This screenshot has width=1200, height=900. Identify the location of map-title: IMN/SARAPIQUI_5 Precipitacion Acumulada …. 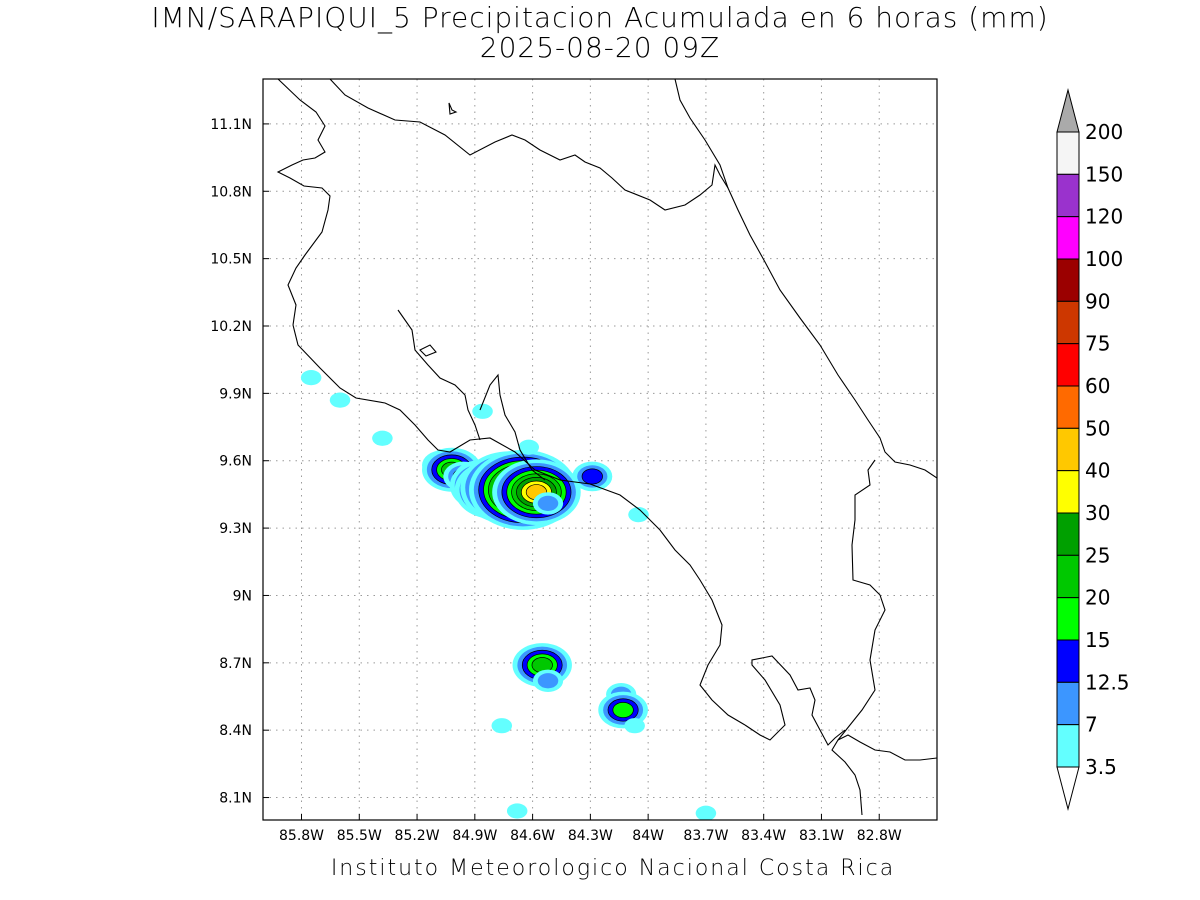
(600, 17).